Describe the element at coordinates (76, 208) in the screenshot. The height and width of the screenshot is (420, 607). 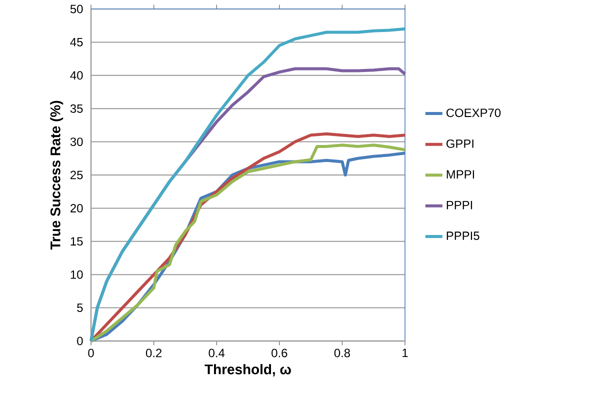
I see `y-tick-label: 20` at that location.